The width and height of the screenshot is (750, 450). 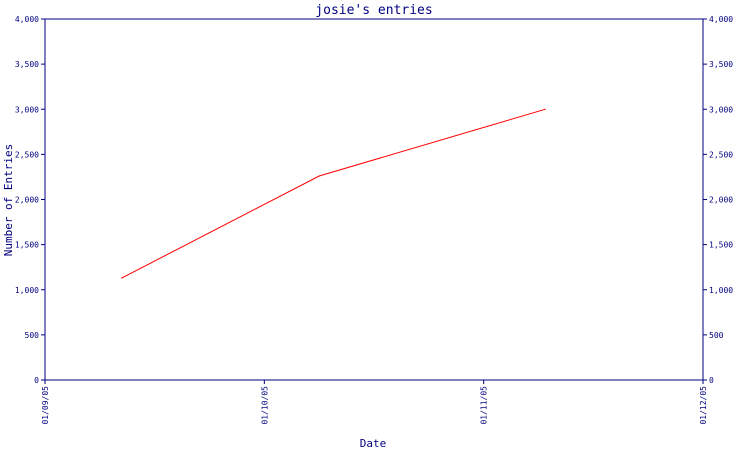 I want to click on y-axis-label: Number of Entries, so click(x=8, y=200).